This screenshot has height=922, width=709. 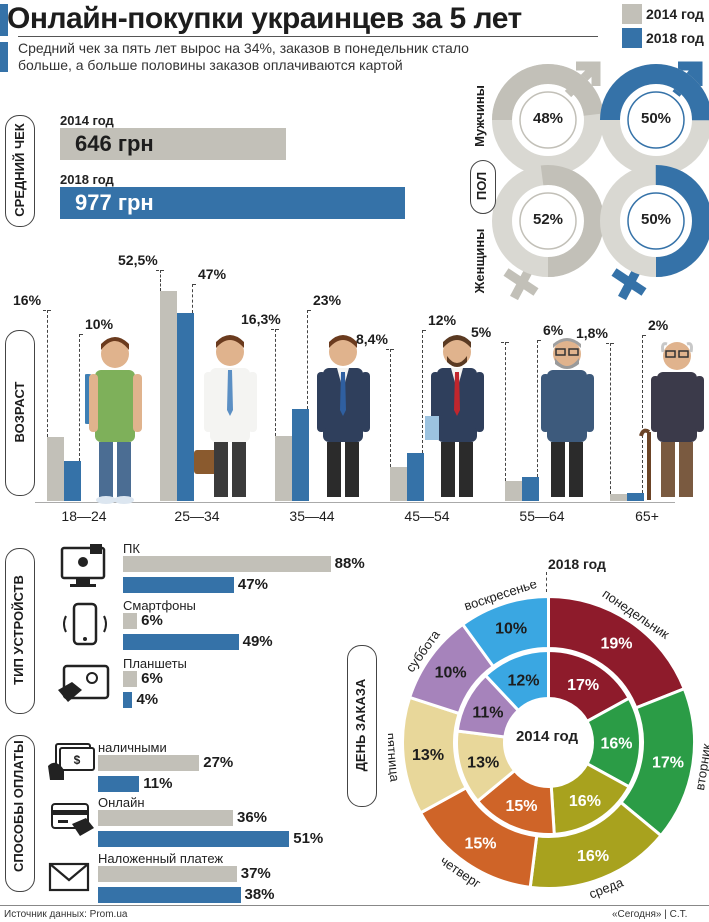 What do you see at coordinates (252, 584) in the screenshot?
I see `bar-pct-2018: 47%` at bounding box center [252, 584].